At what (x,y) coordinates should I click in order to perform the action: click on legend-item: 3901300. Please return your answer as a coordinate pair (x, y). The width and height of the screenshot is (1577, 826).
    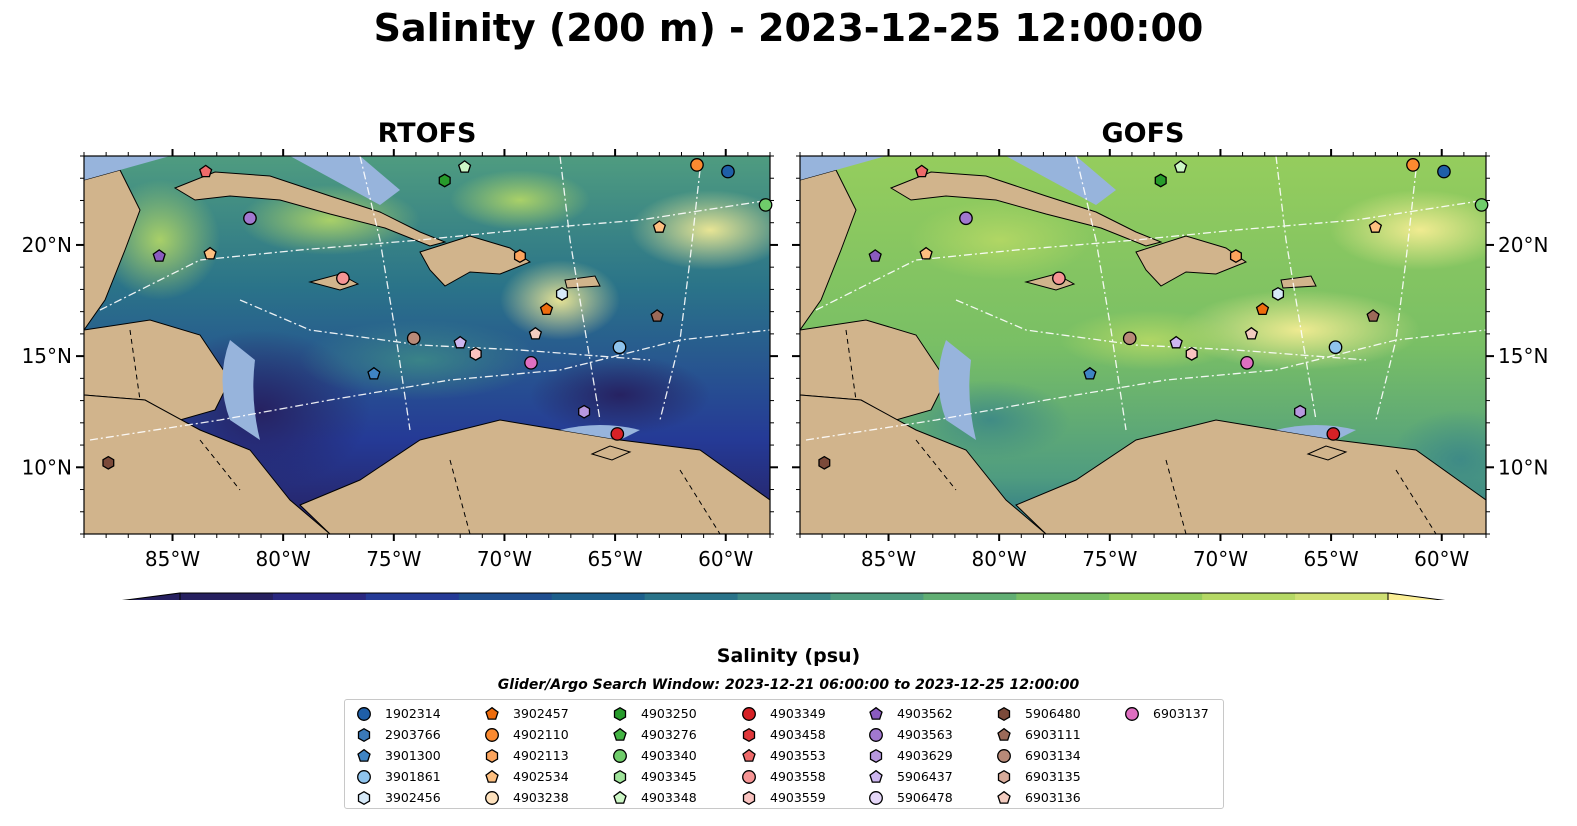
    Looking at the image, I should click on (398, 755).